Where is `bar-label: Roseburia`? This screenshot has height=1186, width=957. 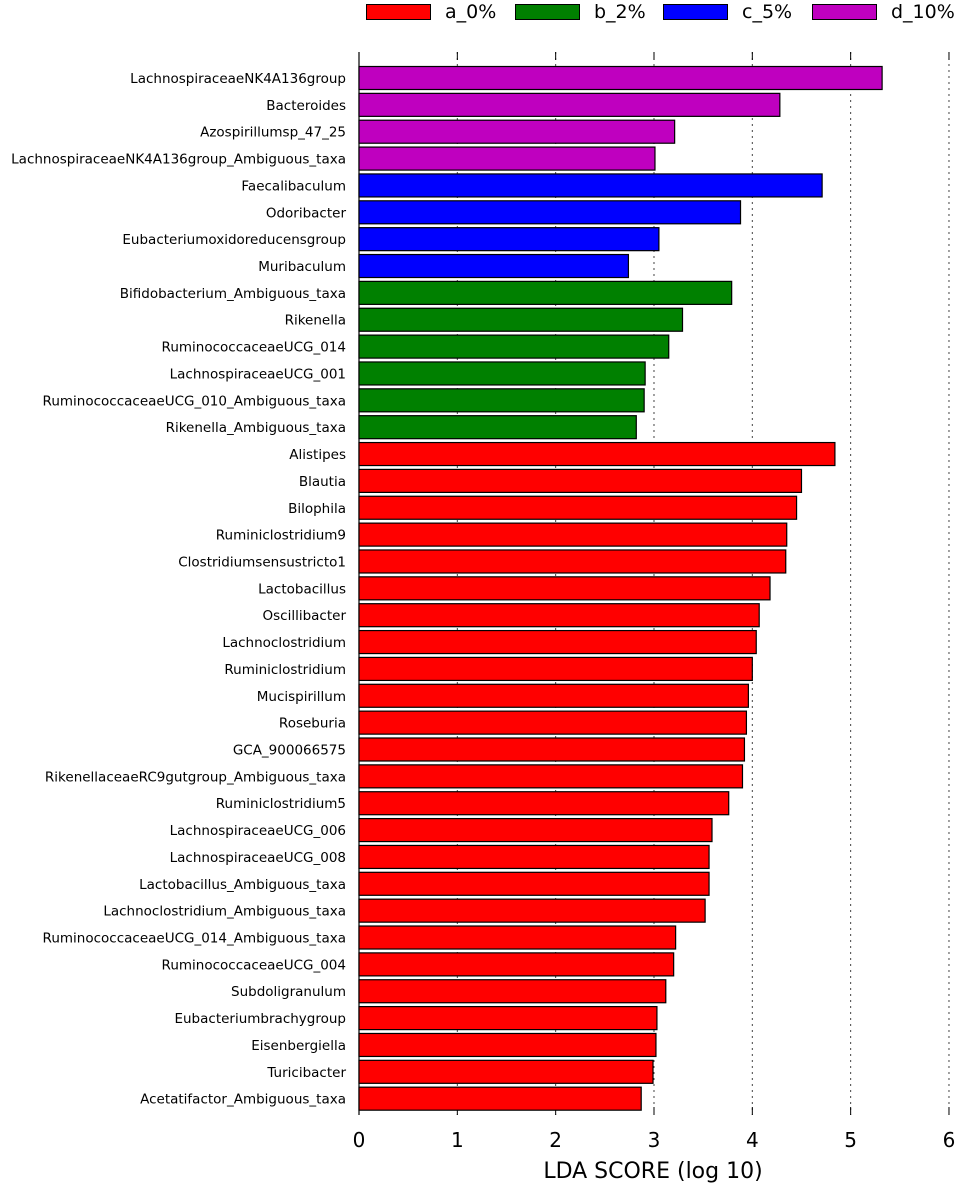
bar-label: Roseburia is located at coordinates (312, 724).